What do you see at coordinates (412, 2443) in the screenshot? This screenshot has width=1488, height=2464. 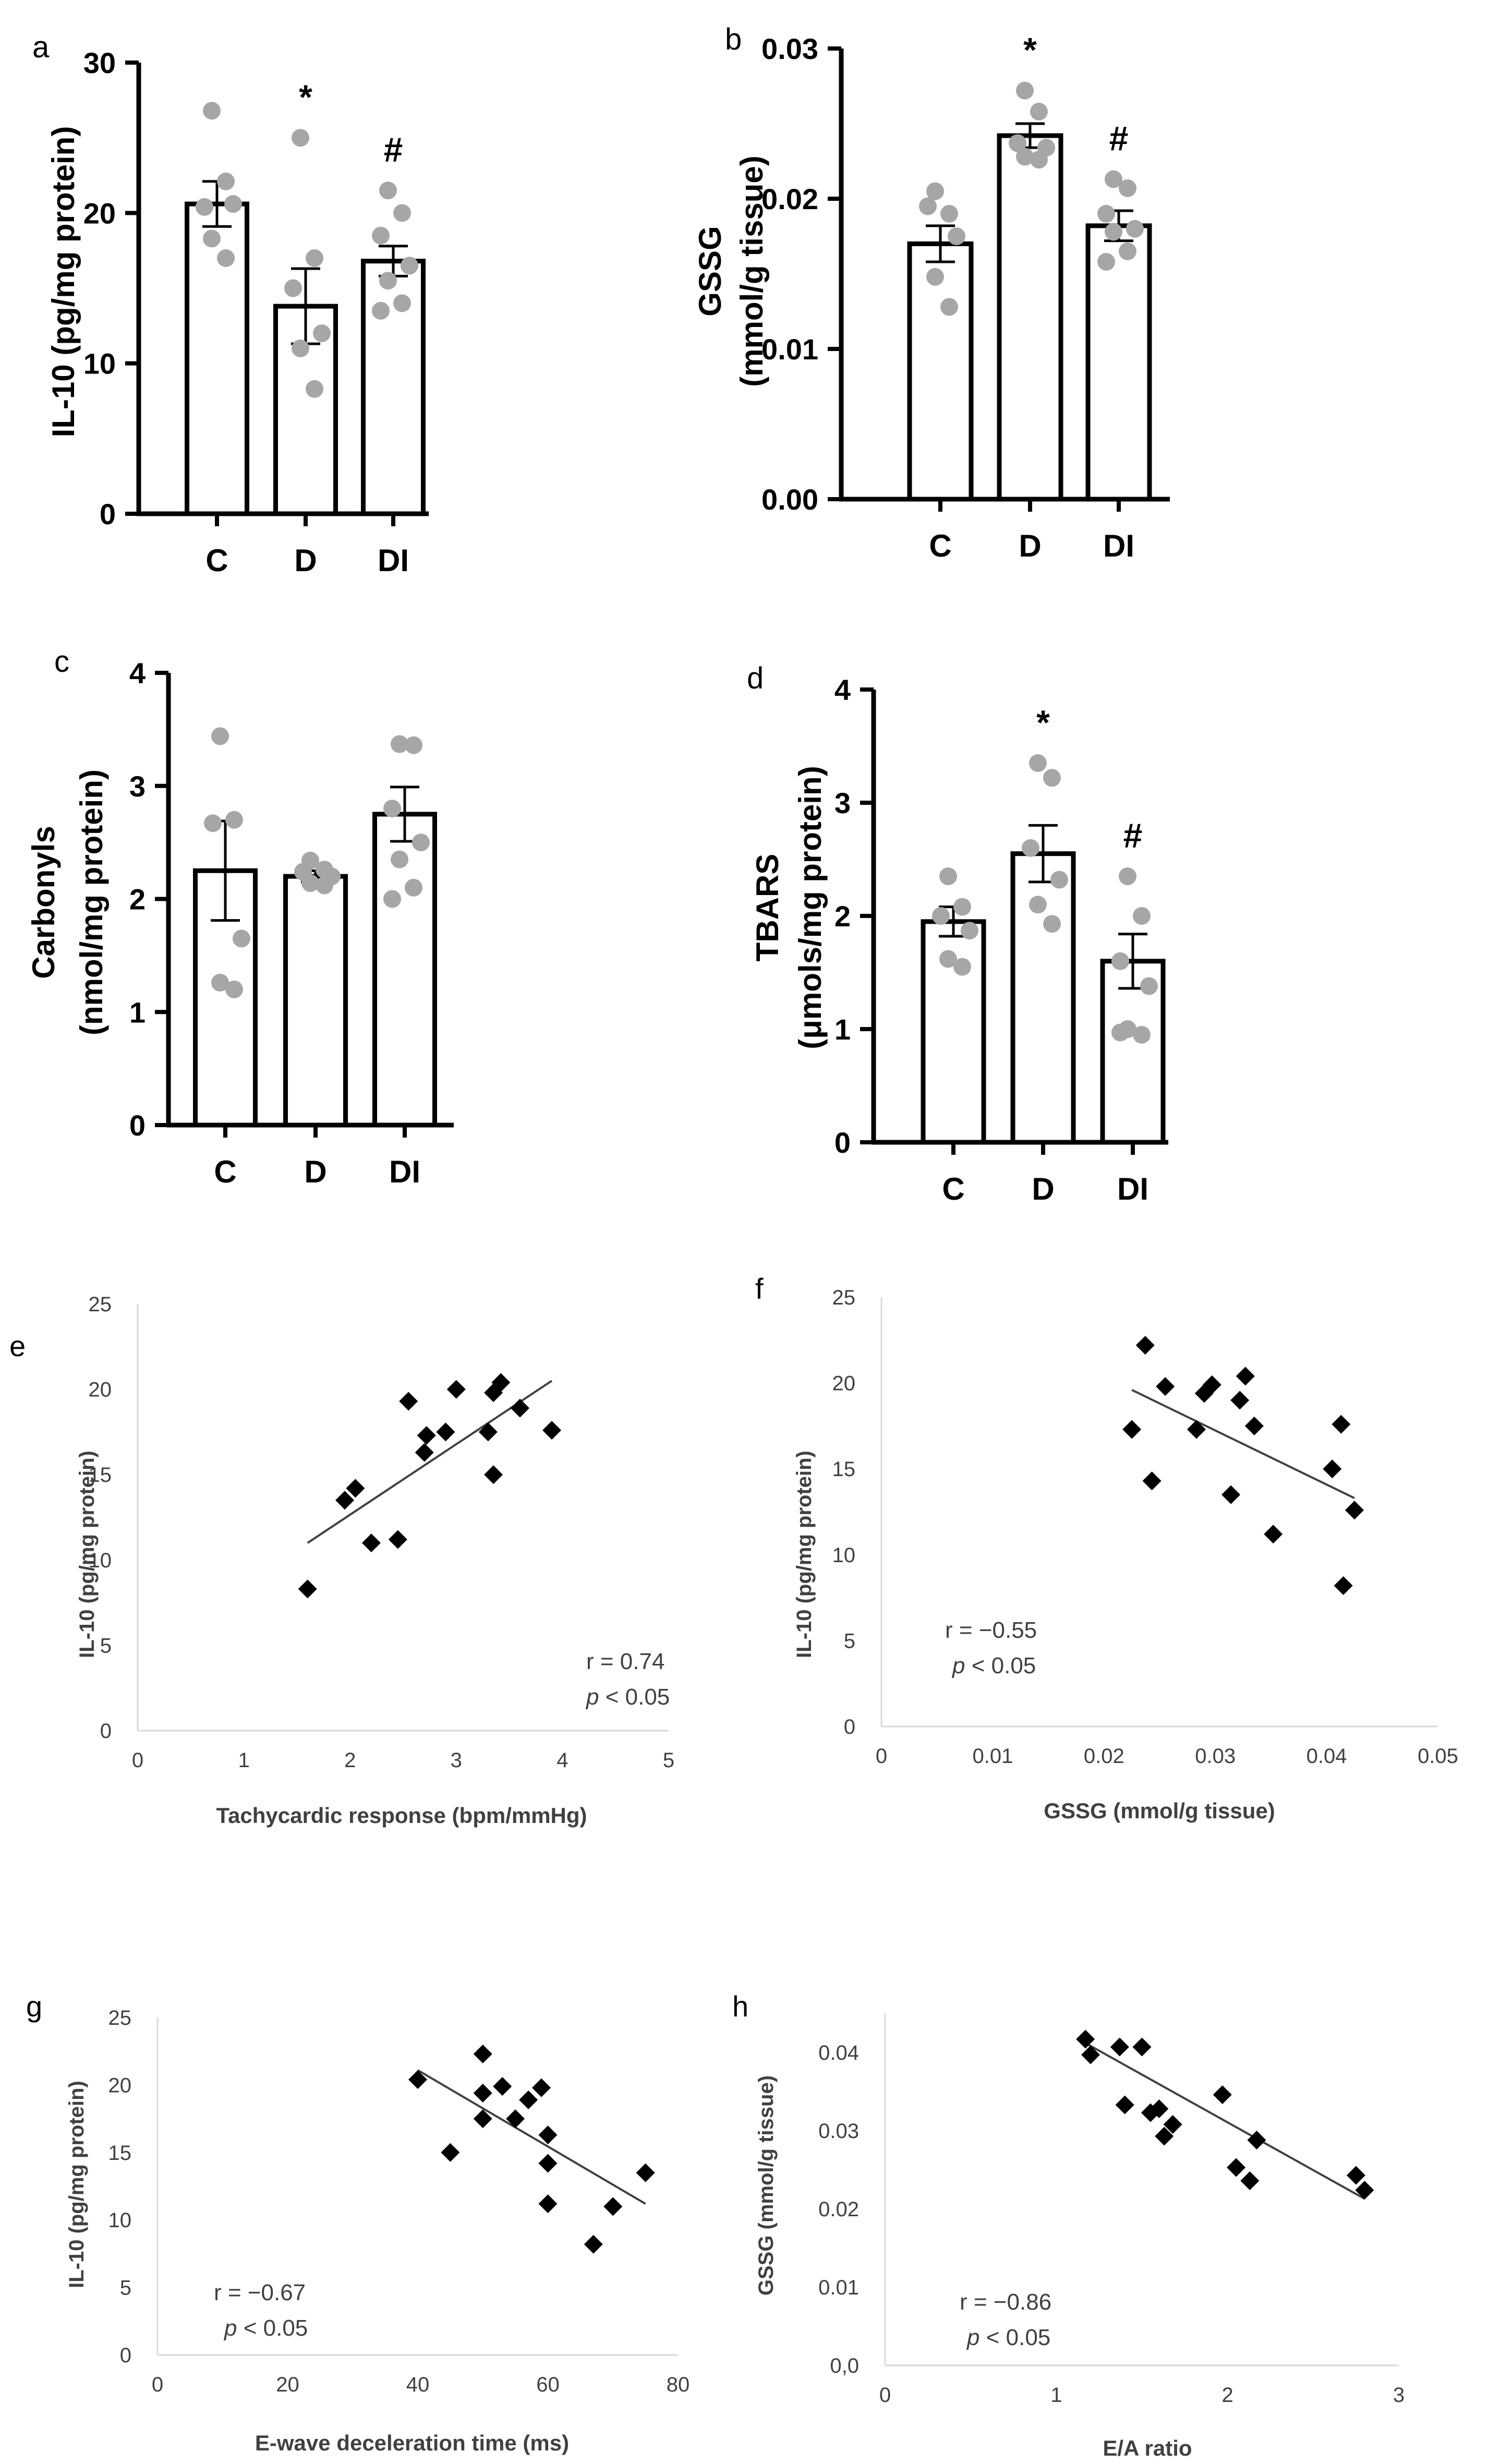 I see `x-axis-label-g: E-wave deceleration time (ms)` at bounding box center [412, 2443].